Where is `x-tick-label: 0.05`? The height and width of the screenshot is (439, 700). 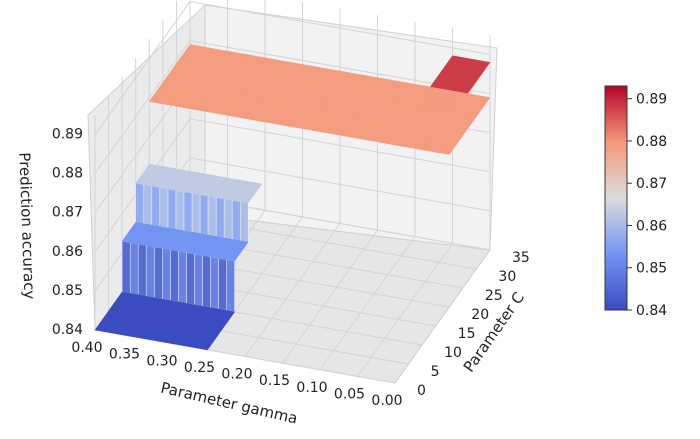 x-tick-label: 0.05 is located at coordinates (349, 394).